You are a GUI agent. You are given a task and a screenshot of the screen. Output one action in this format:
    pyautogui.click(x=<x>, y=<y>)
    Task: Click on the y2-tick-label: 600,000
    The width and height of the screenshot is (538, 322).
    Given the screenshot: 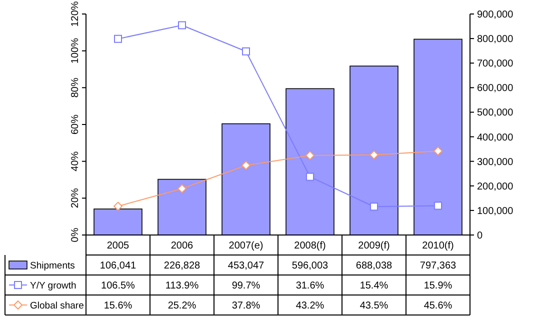 What is the action you would take?
    pyautogui.click(x=495, y=88)
    